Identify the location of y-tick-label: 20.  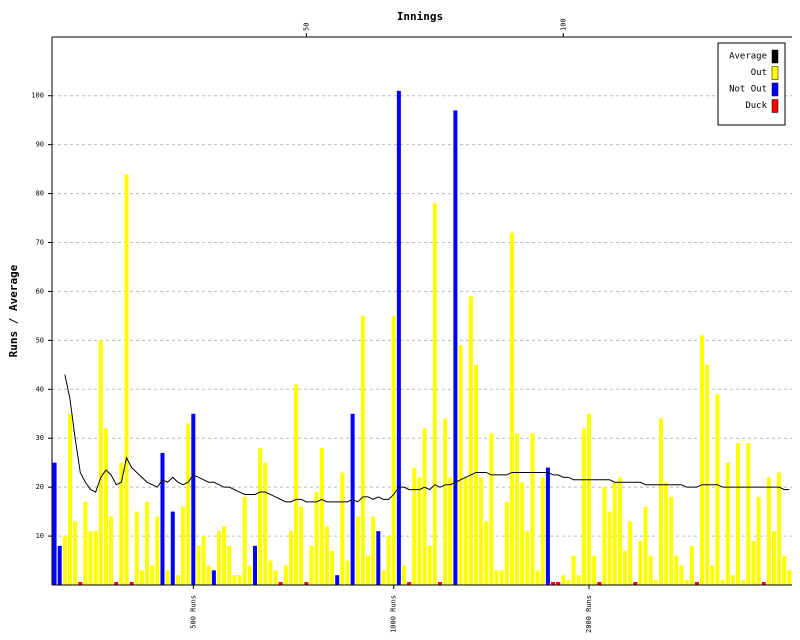
(40, 487).